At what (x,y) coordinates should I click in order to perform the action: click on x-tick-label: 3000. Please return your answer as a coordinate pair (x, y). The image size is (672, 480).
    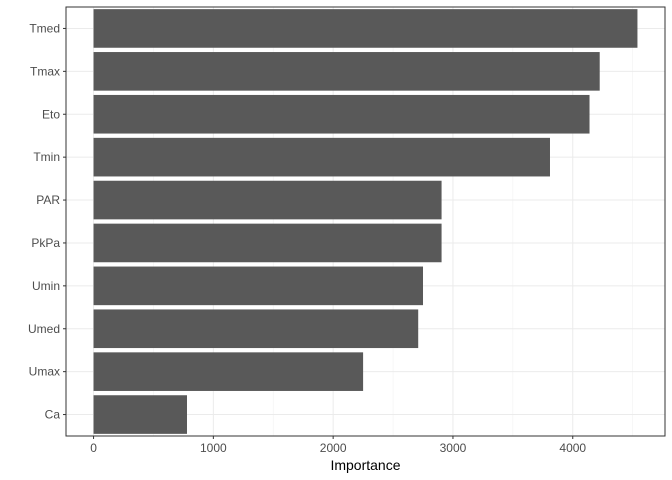
    Looking at the image, I should click on (453, 448).